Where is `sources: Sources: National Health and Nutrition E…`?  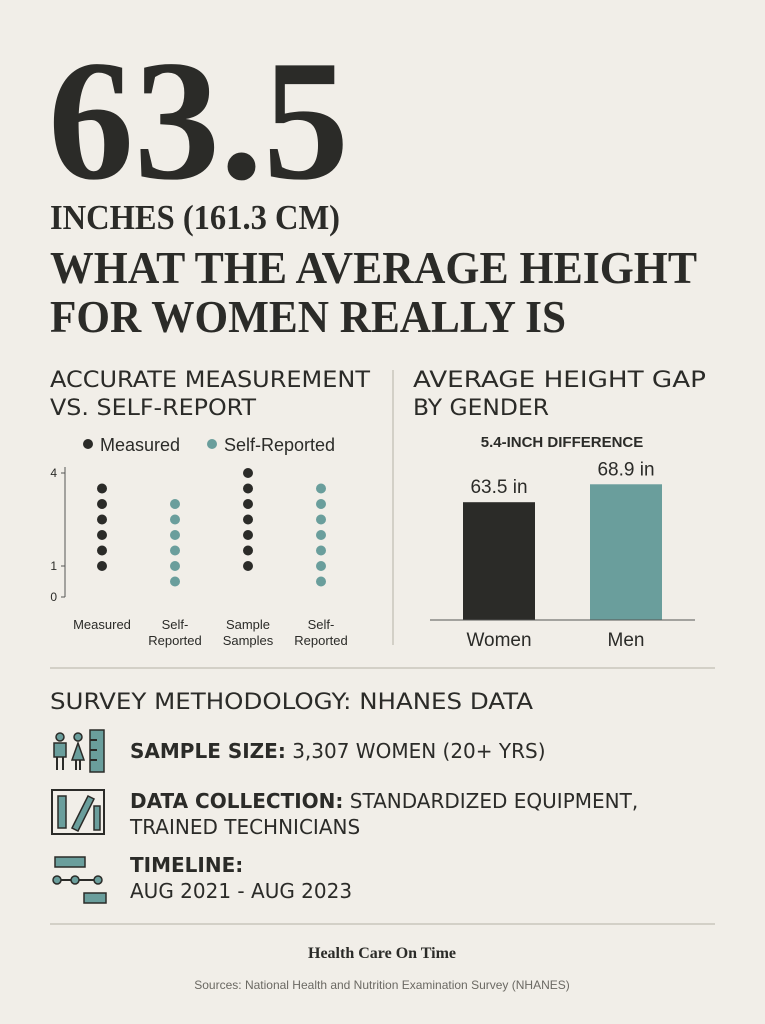
sources: Sources: National Health and Nutrition E… is located at coordinates (382, 985).